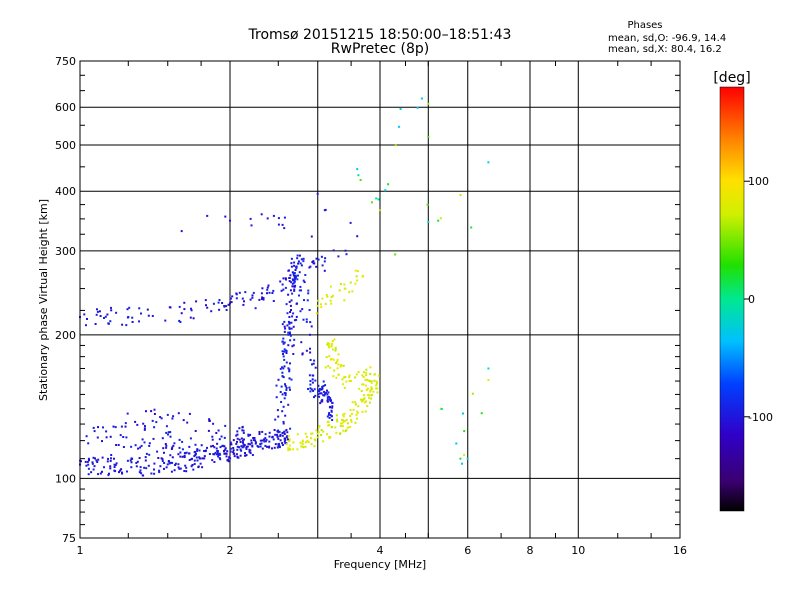 This screenshot has height=600, width=800. Describe the element at coordinates (467, 550) in the screenshot. I see `x-tick-label: 6` at that location.